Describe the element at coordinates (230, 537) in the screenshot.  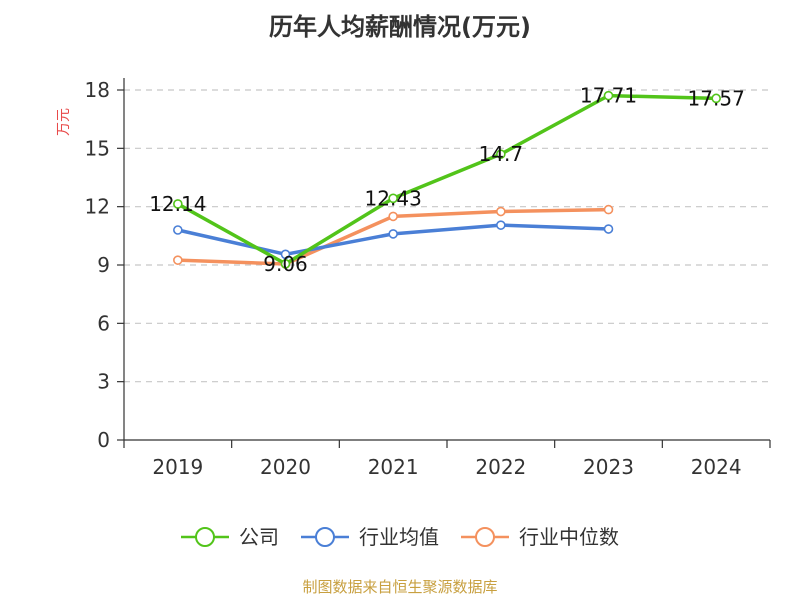
I see `legend-item-0: 公司` at that location.